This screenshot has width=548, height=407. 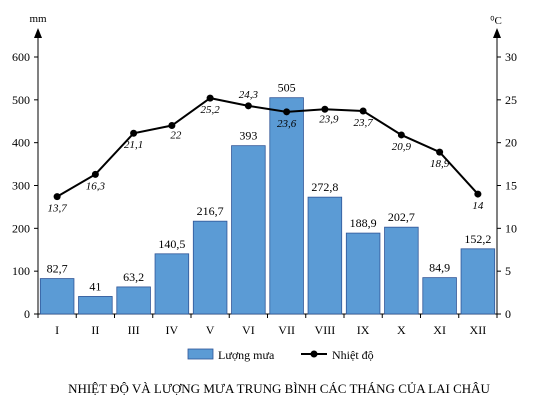 I want to click on right-tick-label: 15, so click(x=511, y=186).